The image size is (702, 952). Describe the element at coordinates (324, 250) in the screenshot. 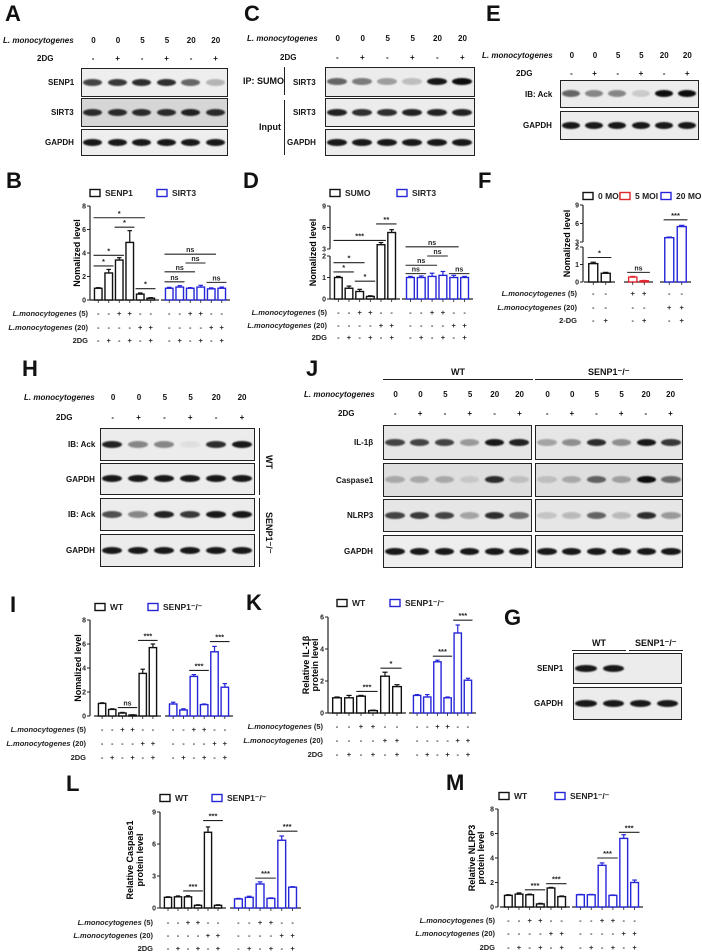

I see `y-tick-label: 3` at that location.